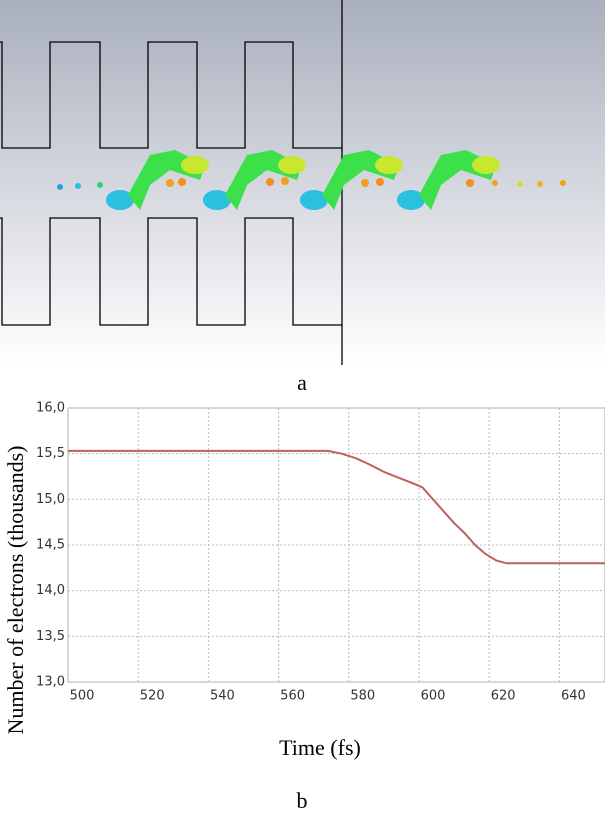 The image size is (605, 825). Describe the element at coordinates (50, 682) in the screenshot. I see `y-tick-label: 13,0` at that location.